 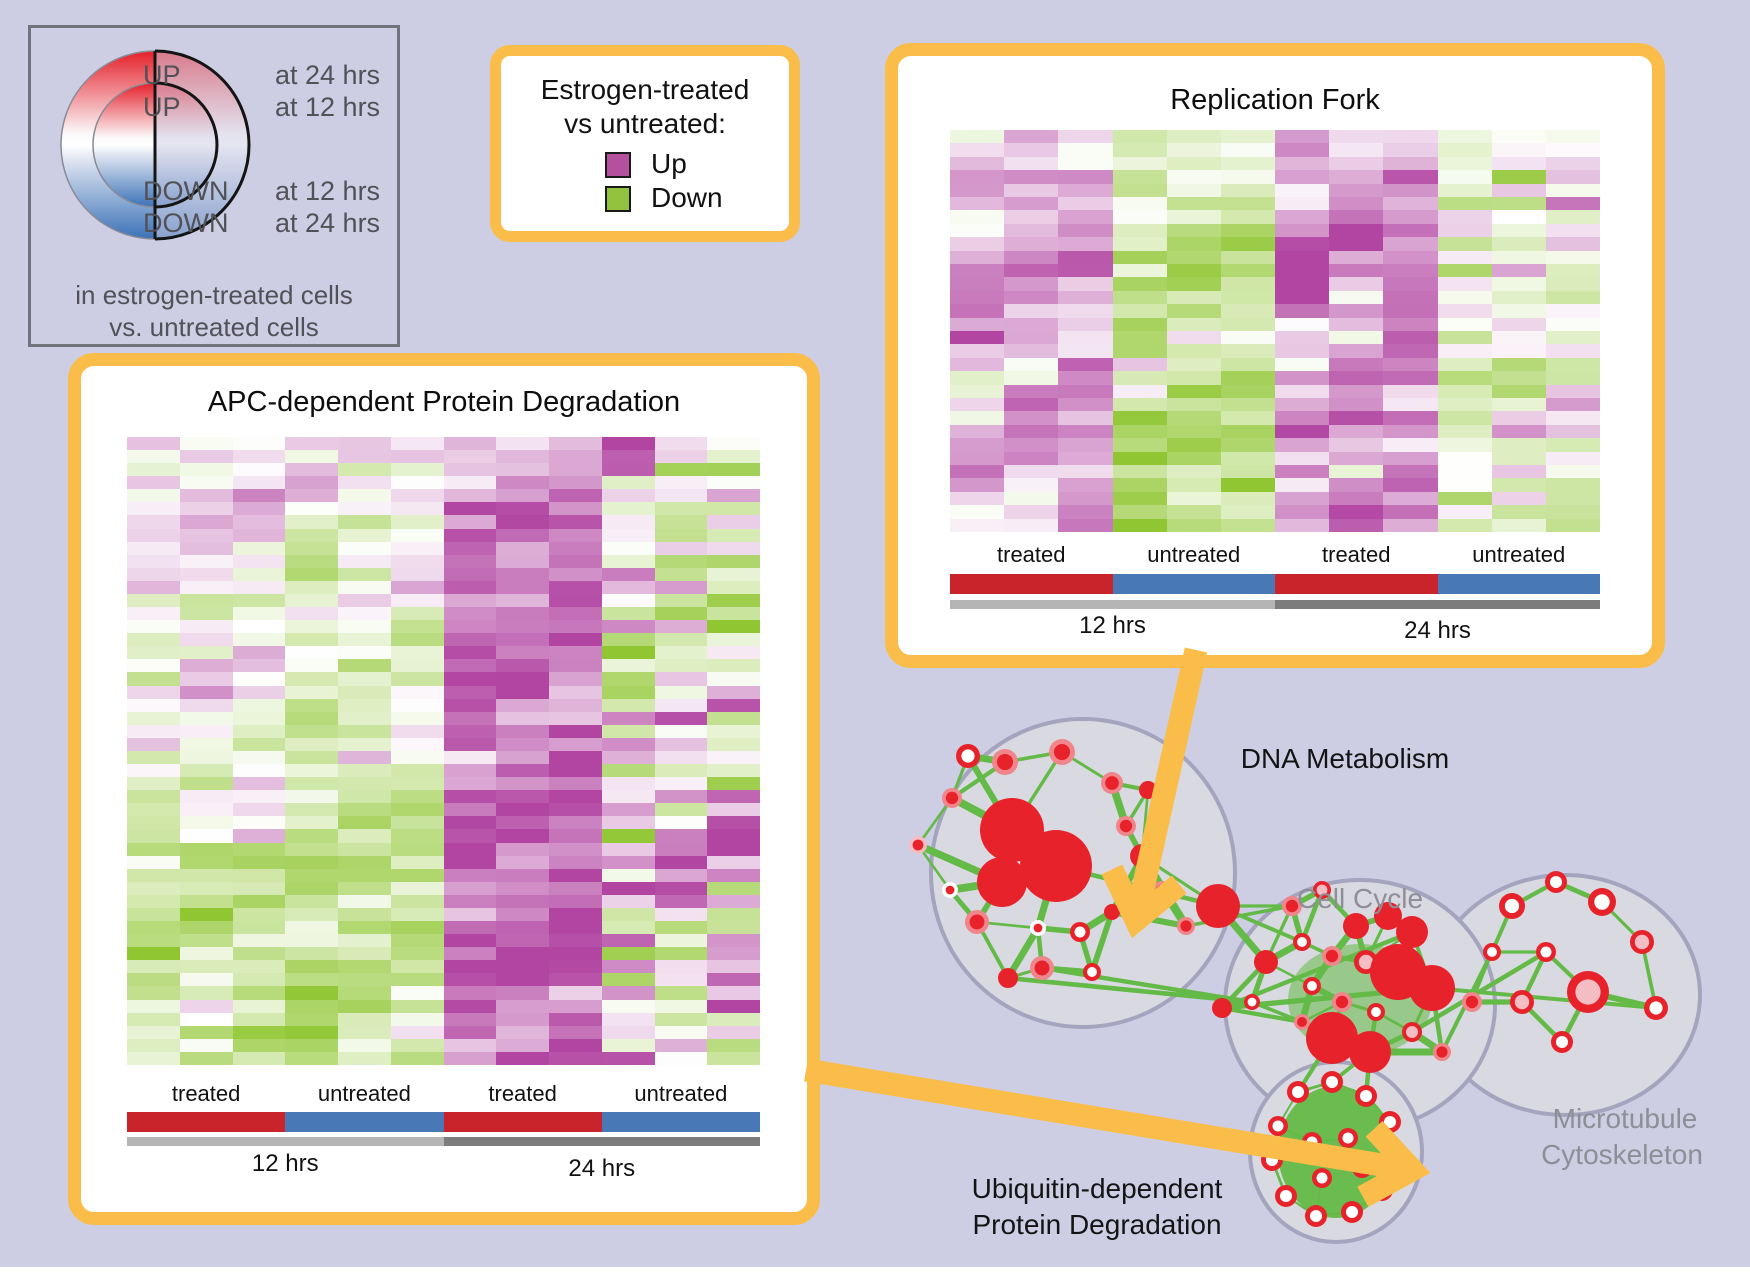 What do you see at coordinates (1565, 995) in the screenshot?
I see `cluster-circle-mt` at bounding box center [1565, 995].